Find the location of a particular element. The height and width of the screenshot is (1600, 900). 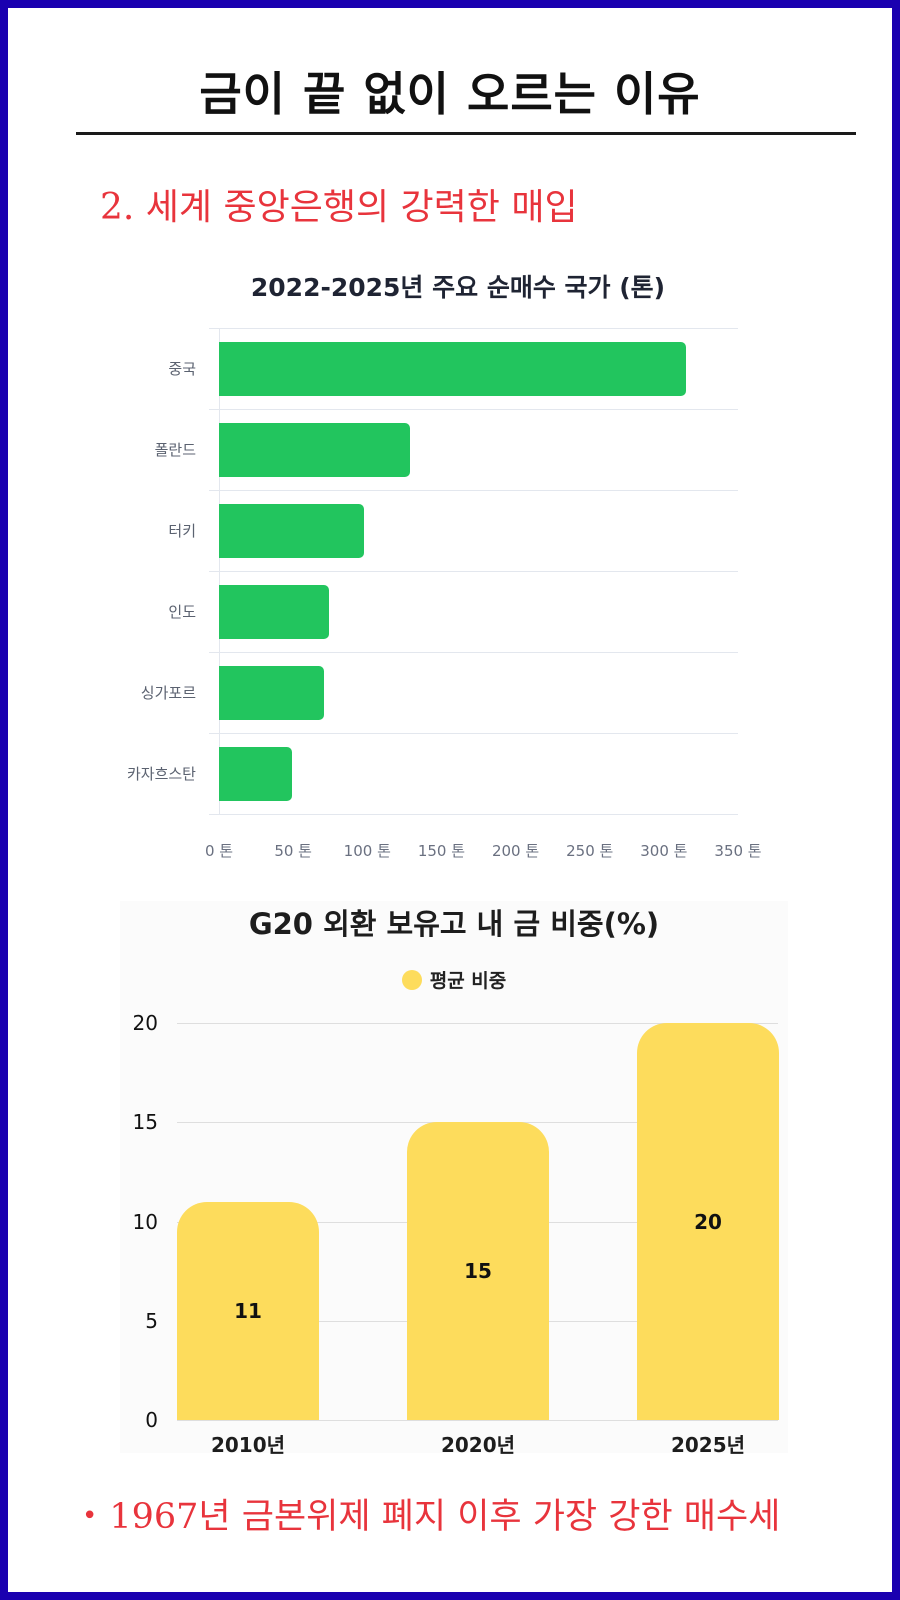

y-axis-tick-label: 0 is located at coordinates (151, 1420).